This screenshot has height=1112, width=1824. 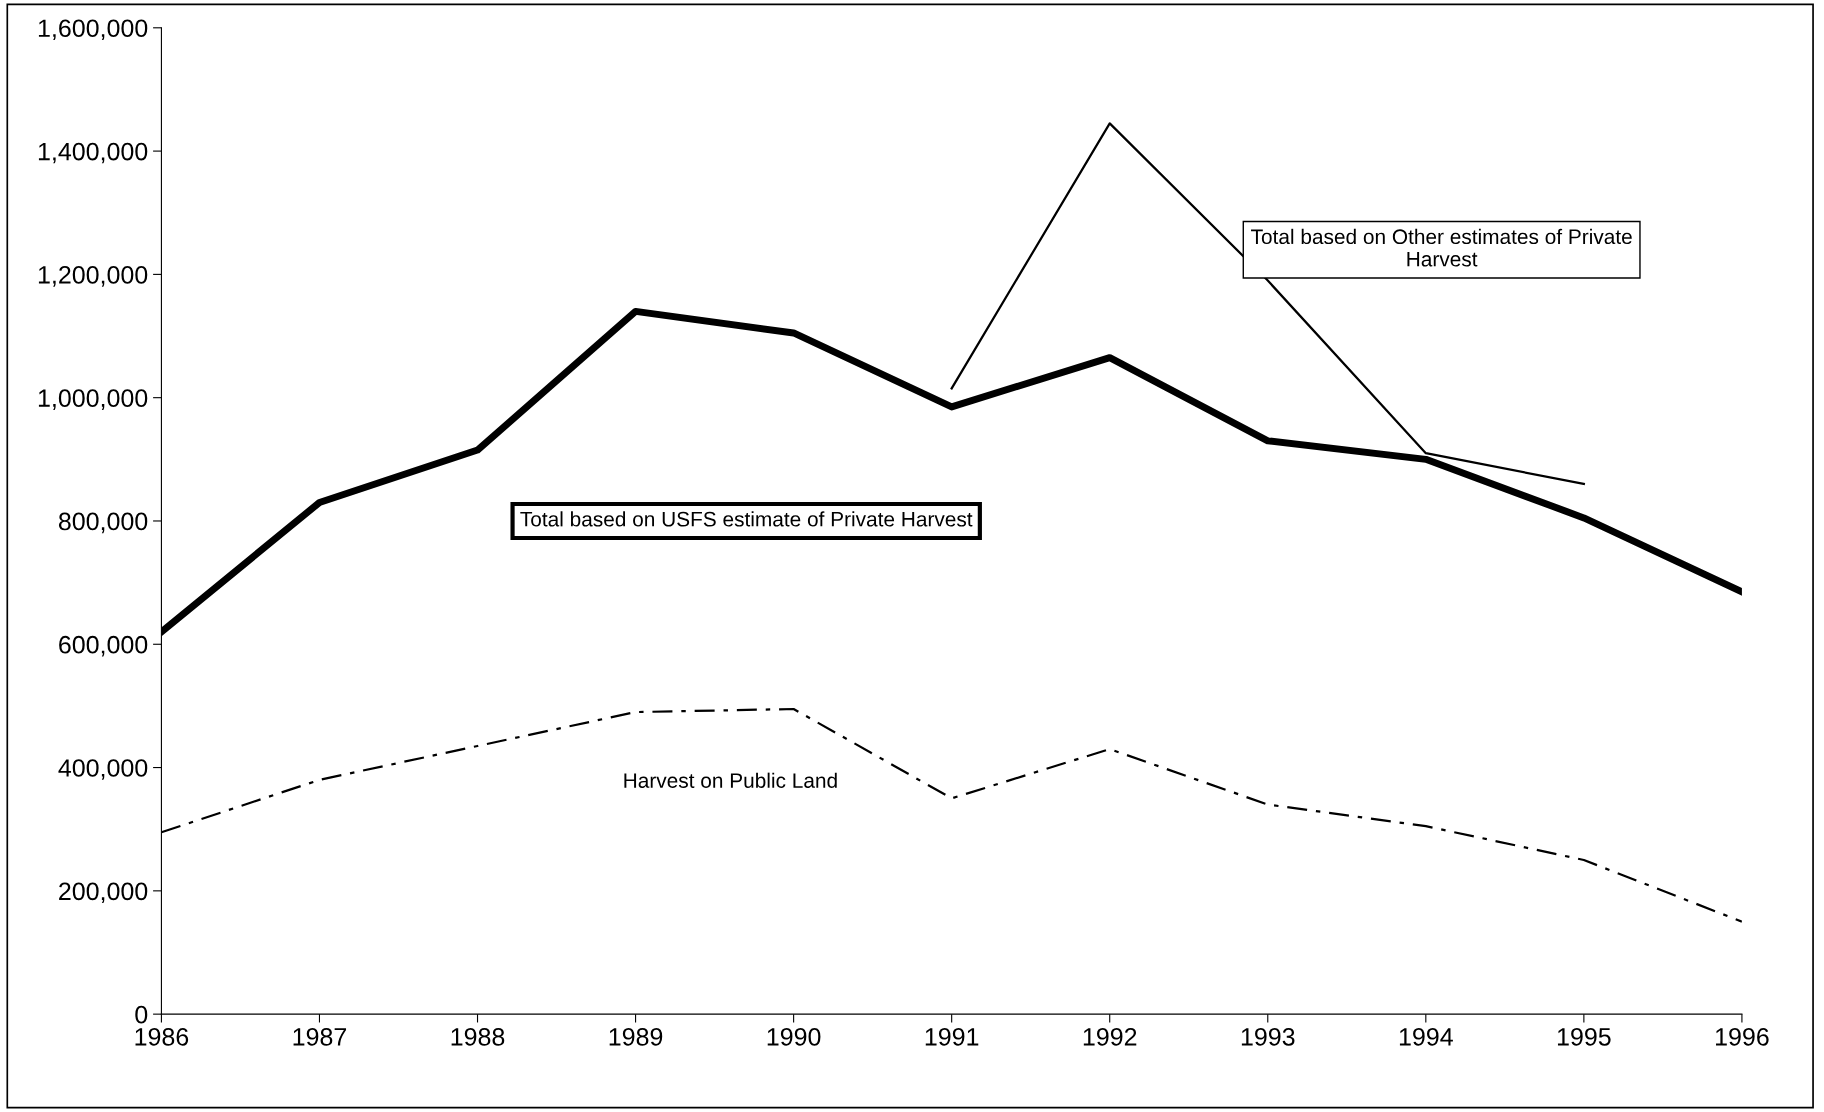 I want to click on series-label: Harvest on Public Land, so click(x=730, y=780).